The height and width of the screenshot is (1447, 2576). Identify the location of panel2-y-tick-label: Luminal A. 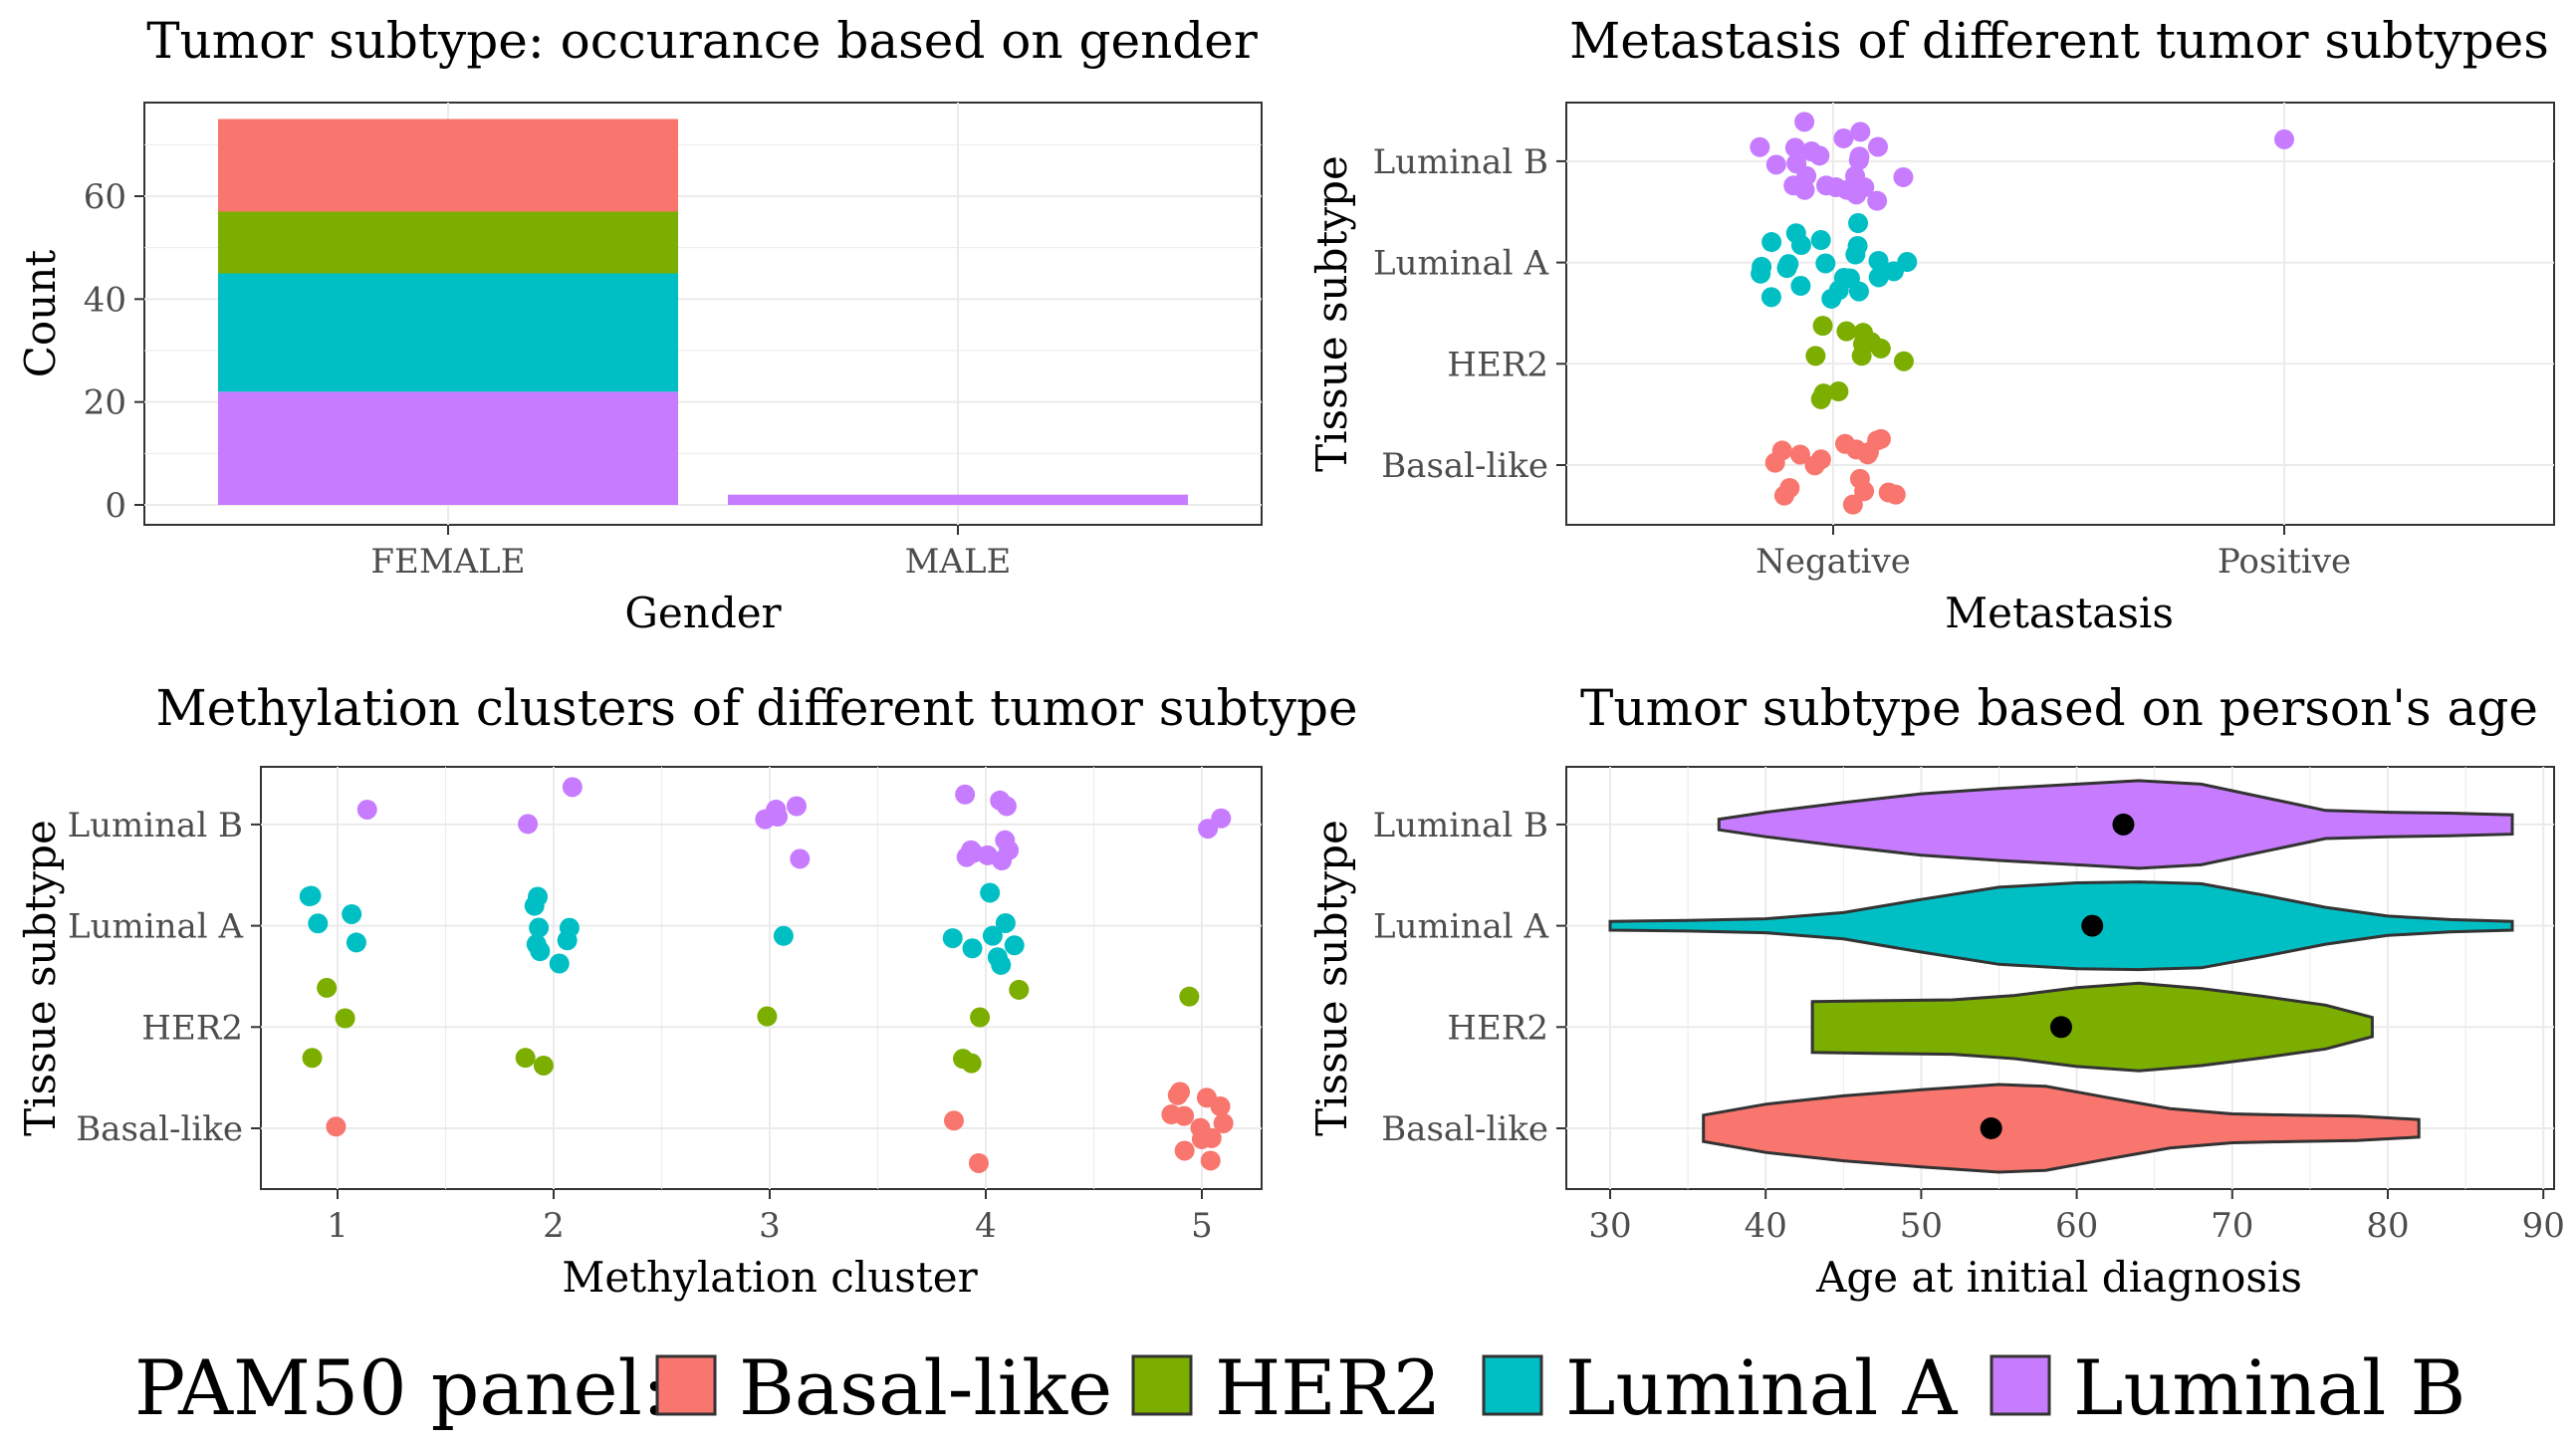
(1460, 264).